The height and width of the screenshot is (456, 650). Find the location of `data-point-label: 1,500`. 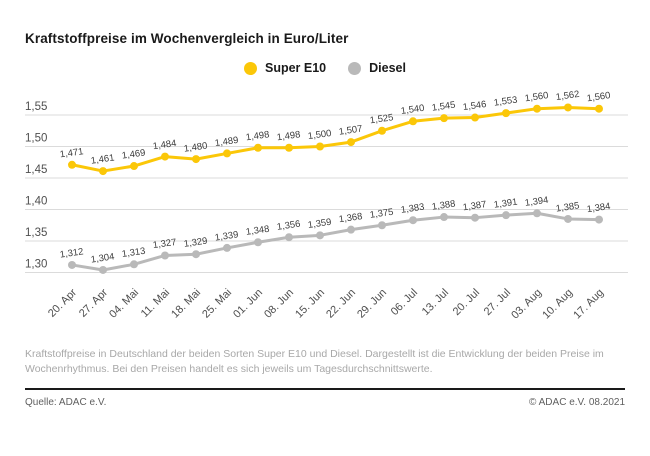

data-point-label: 1,500 is located at coordinates (319, 135).